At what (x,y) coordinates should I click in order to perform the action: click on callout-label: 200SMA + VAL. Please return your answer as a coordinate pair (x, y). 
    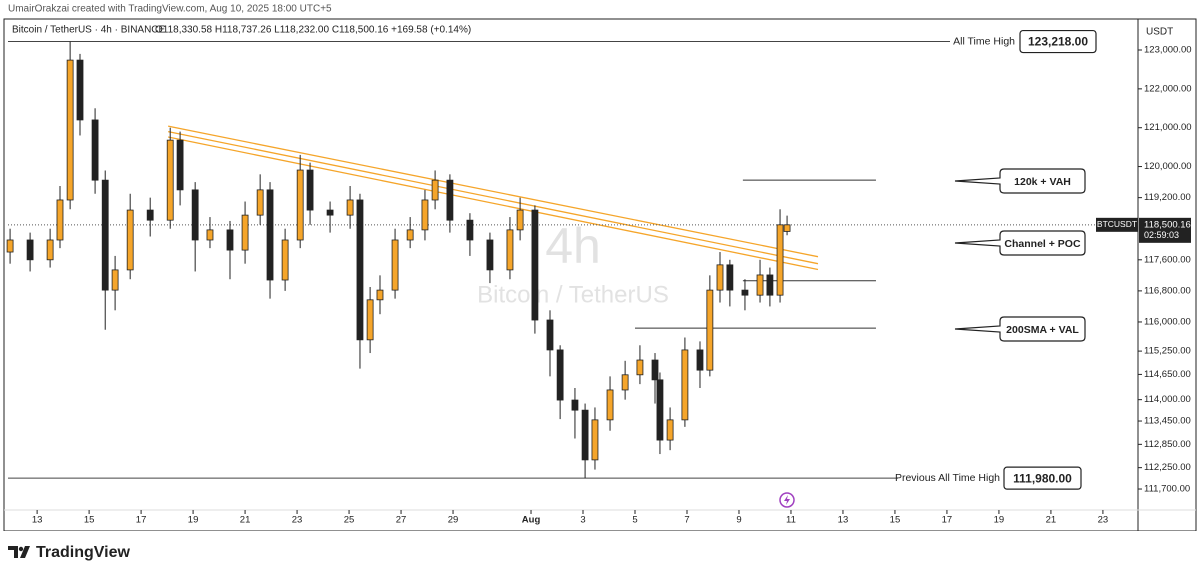
    Looking at the image, I should click on (1042, 330).